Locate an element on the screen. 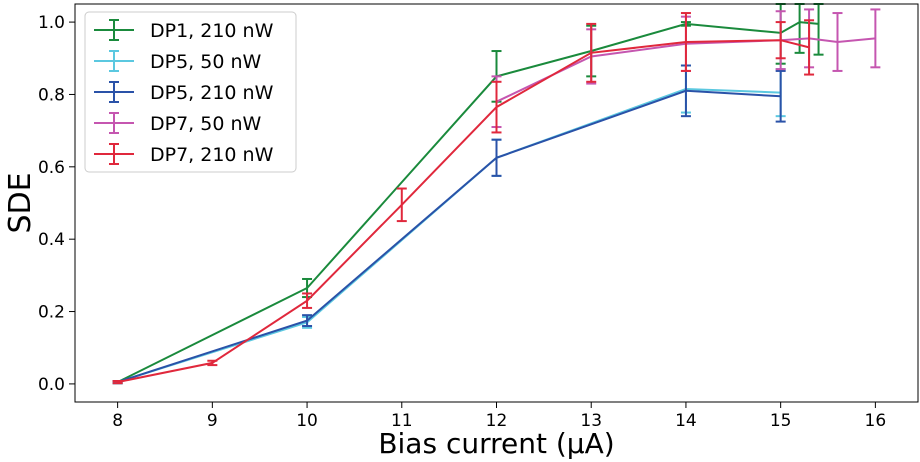 The image size is (920, 462). y-tick-label: 0.0 is located at coordinates (51, 385).